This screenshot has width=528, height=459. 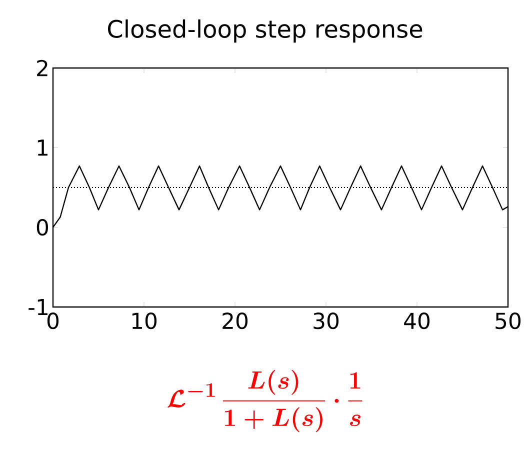 I want to click on chart-title: Closed-loop step response, so click(x=265, y=31).